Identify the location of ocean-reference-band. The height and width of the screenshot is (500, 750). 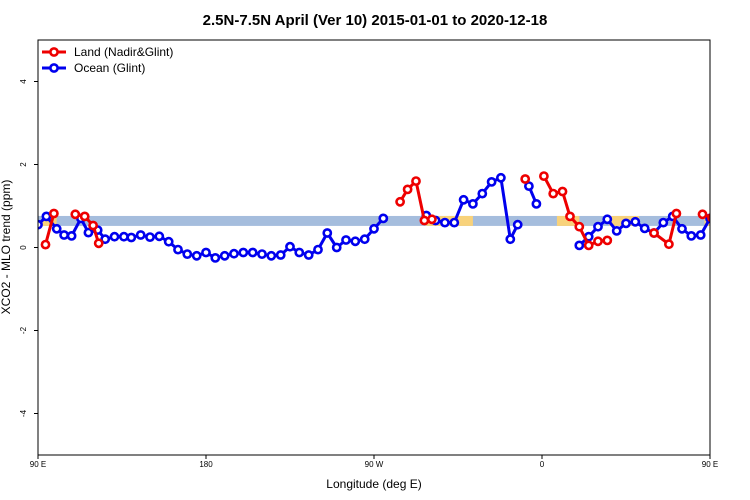
(374, 220).